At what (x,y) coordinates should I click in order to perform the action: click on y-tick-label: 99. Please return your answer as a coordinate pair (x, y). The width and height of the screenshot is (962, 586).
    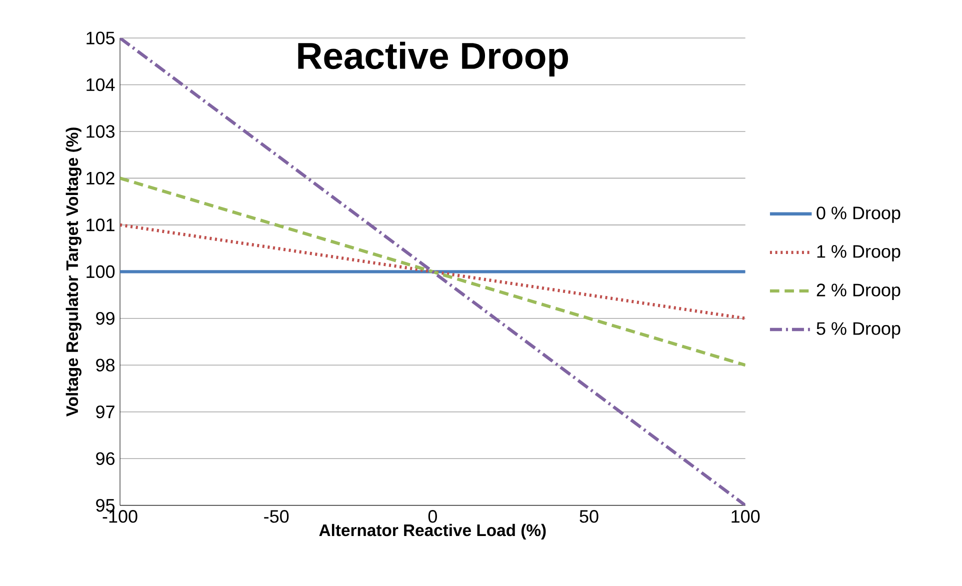
    Looking at the image, I should click on (105, 318).